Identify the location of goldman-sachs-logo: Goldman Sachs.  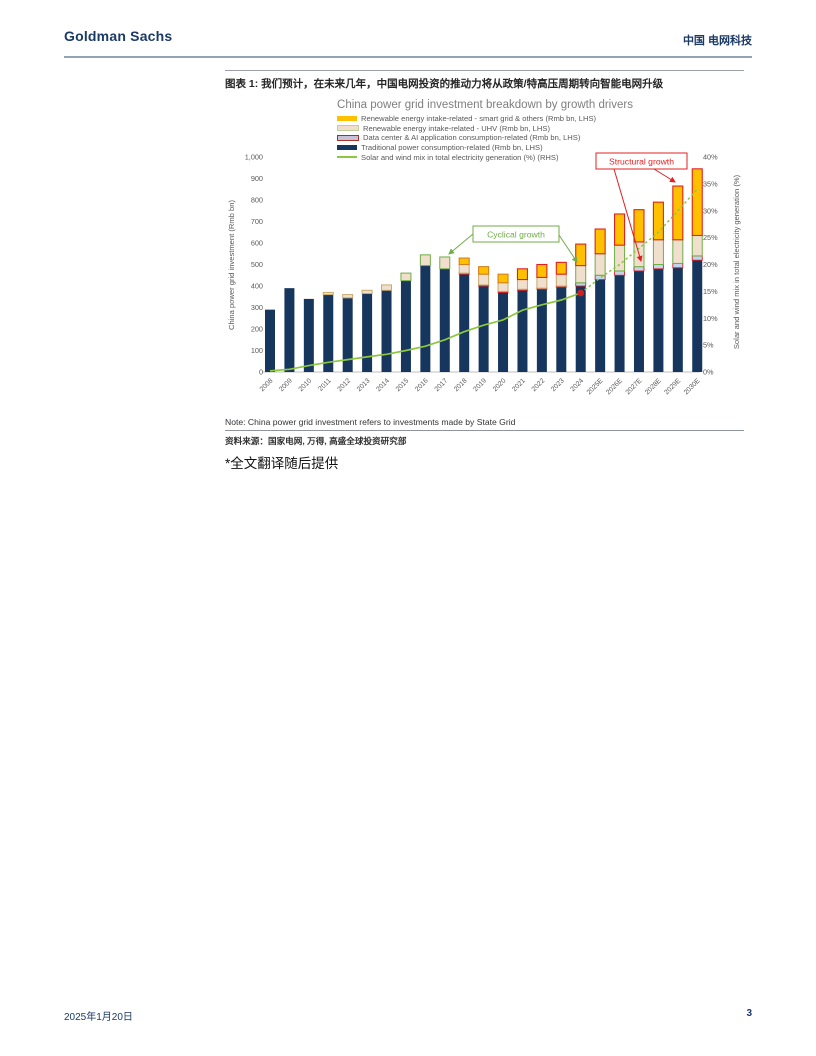
(118, 36).